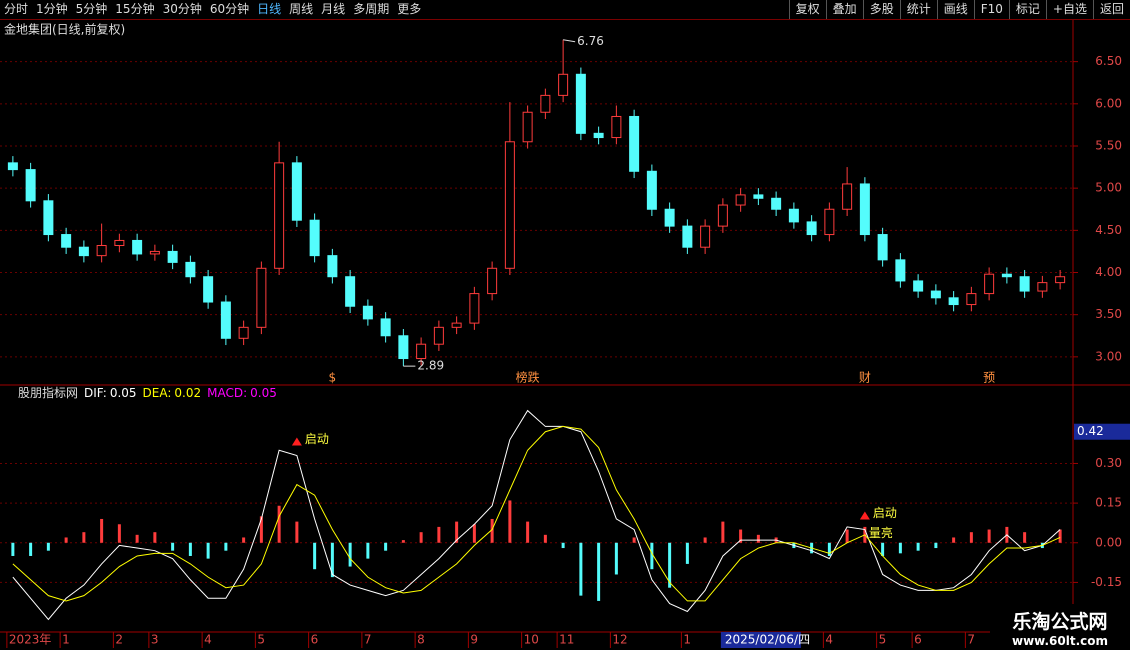 The width and height of the screenshot is (1130, 650). What do you see at coordinates (95, 393) in the screenshot?
I see `legend-name: DIF:` at bounding box center [95, 393].